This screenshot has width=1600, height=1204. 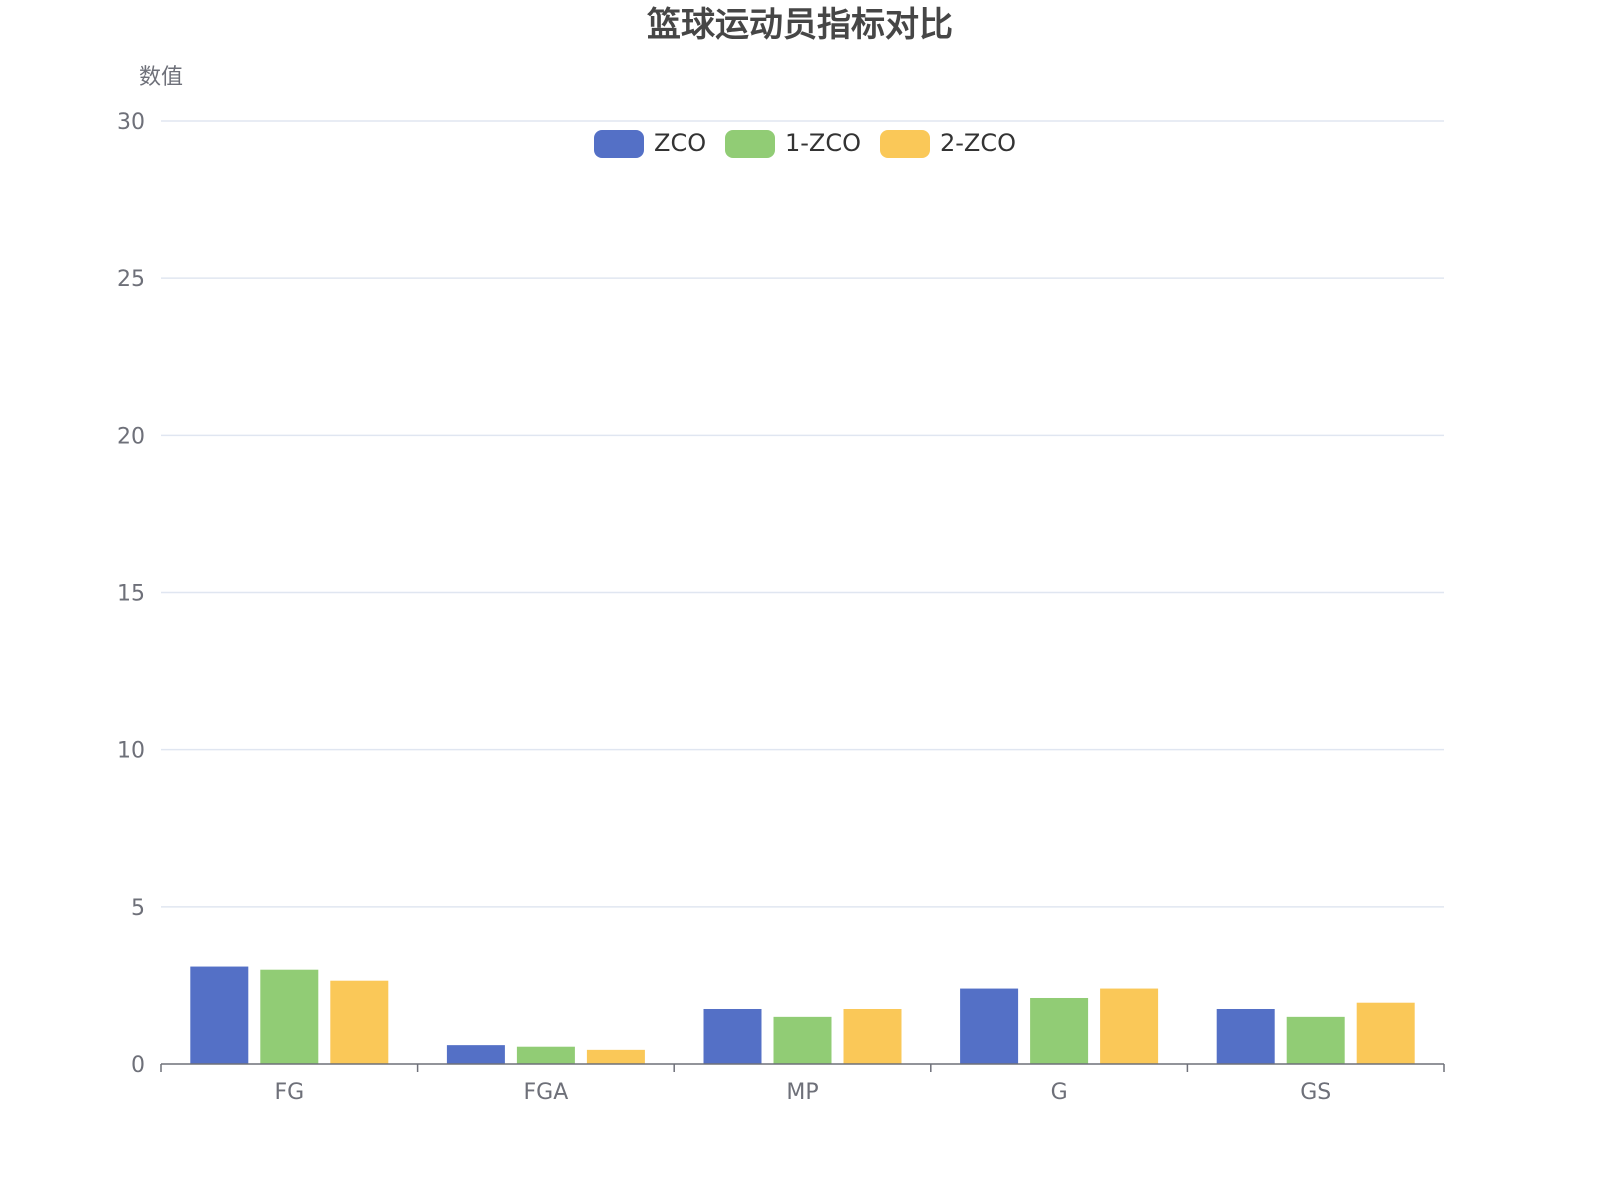 I want to click on y-tick-label: 20, so click(x=131, y=436).